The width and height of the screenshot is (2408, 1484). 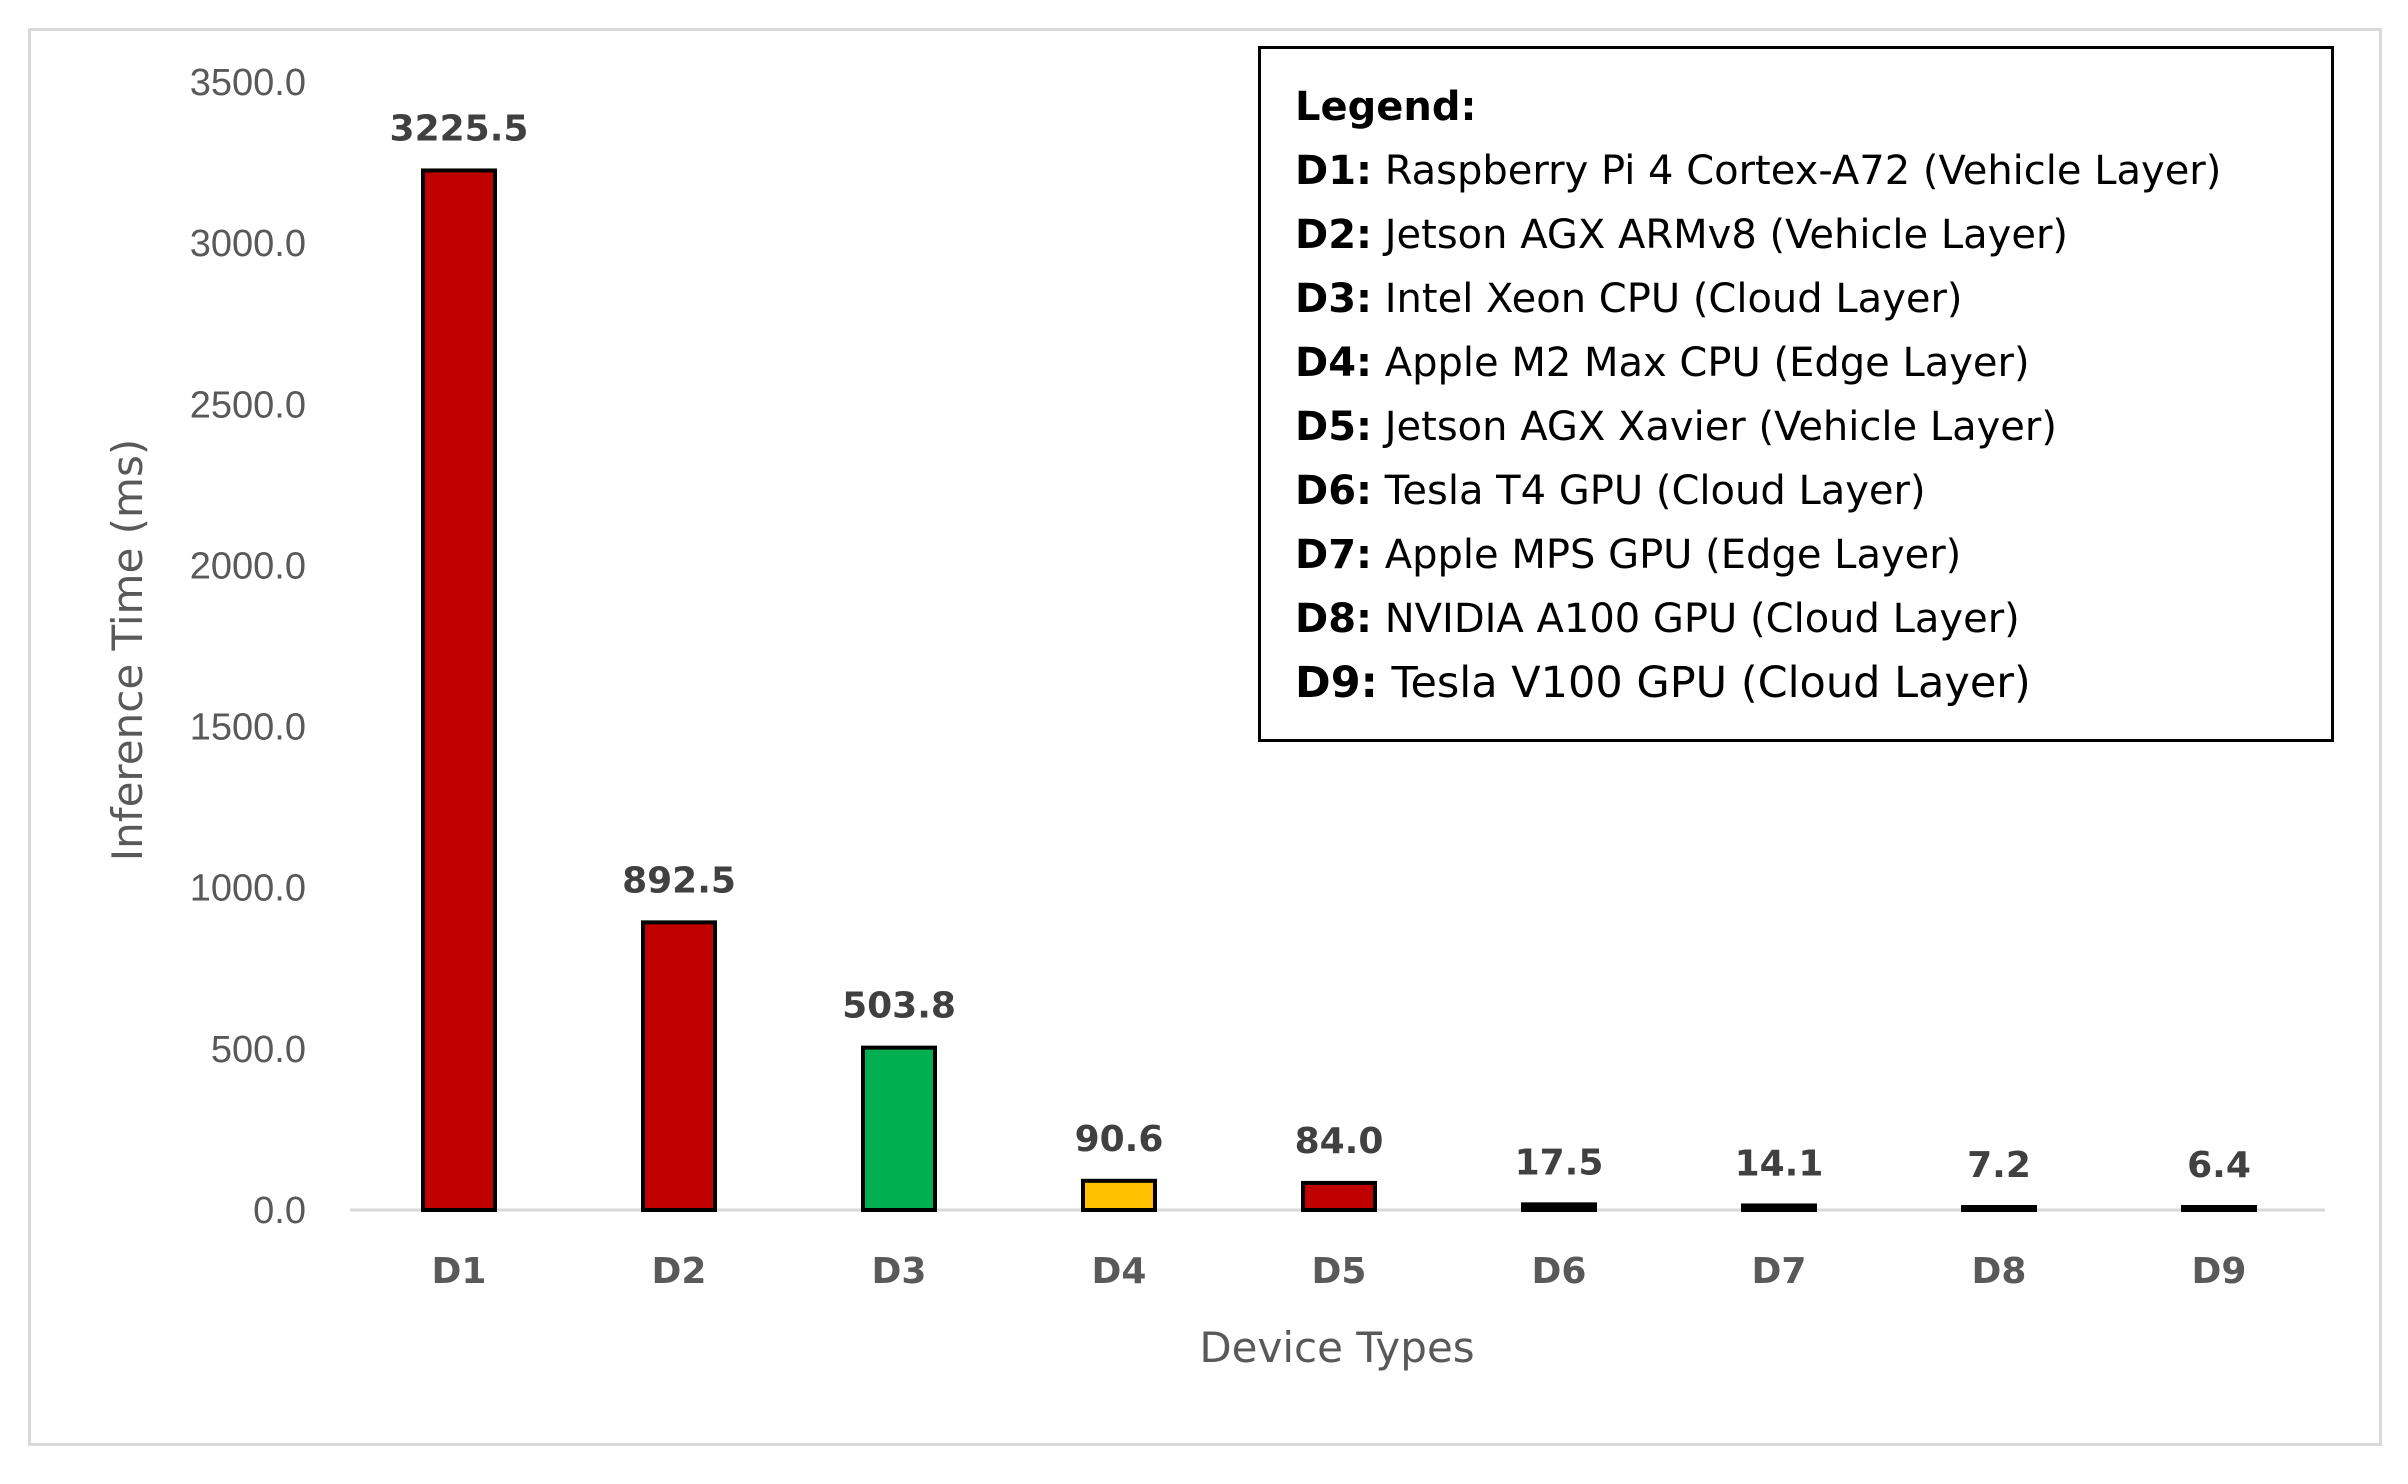 I want to click on legend-title: Legend:, so click(x=1386, y=107).